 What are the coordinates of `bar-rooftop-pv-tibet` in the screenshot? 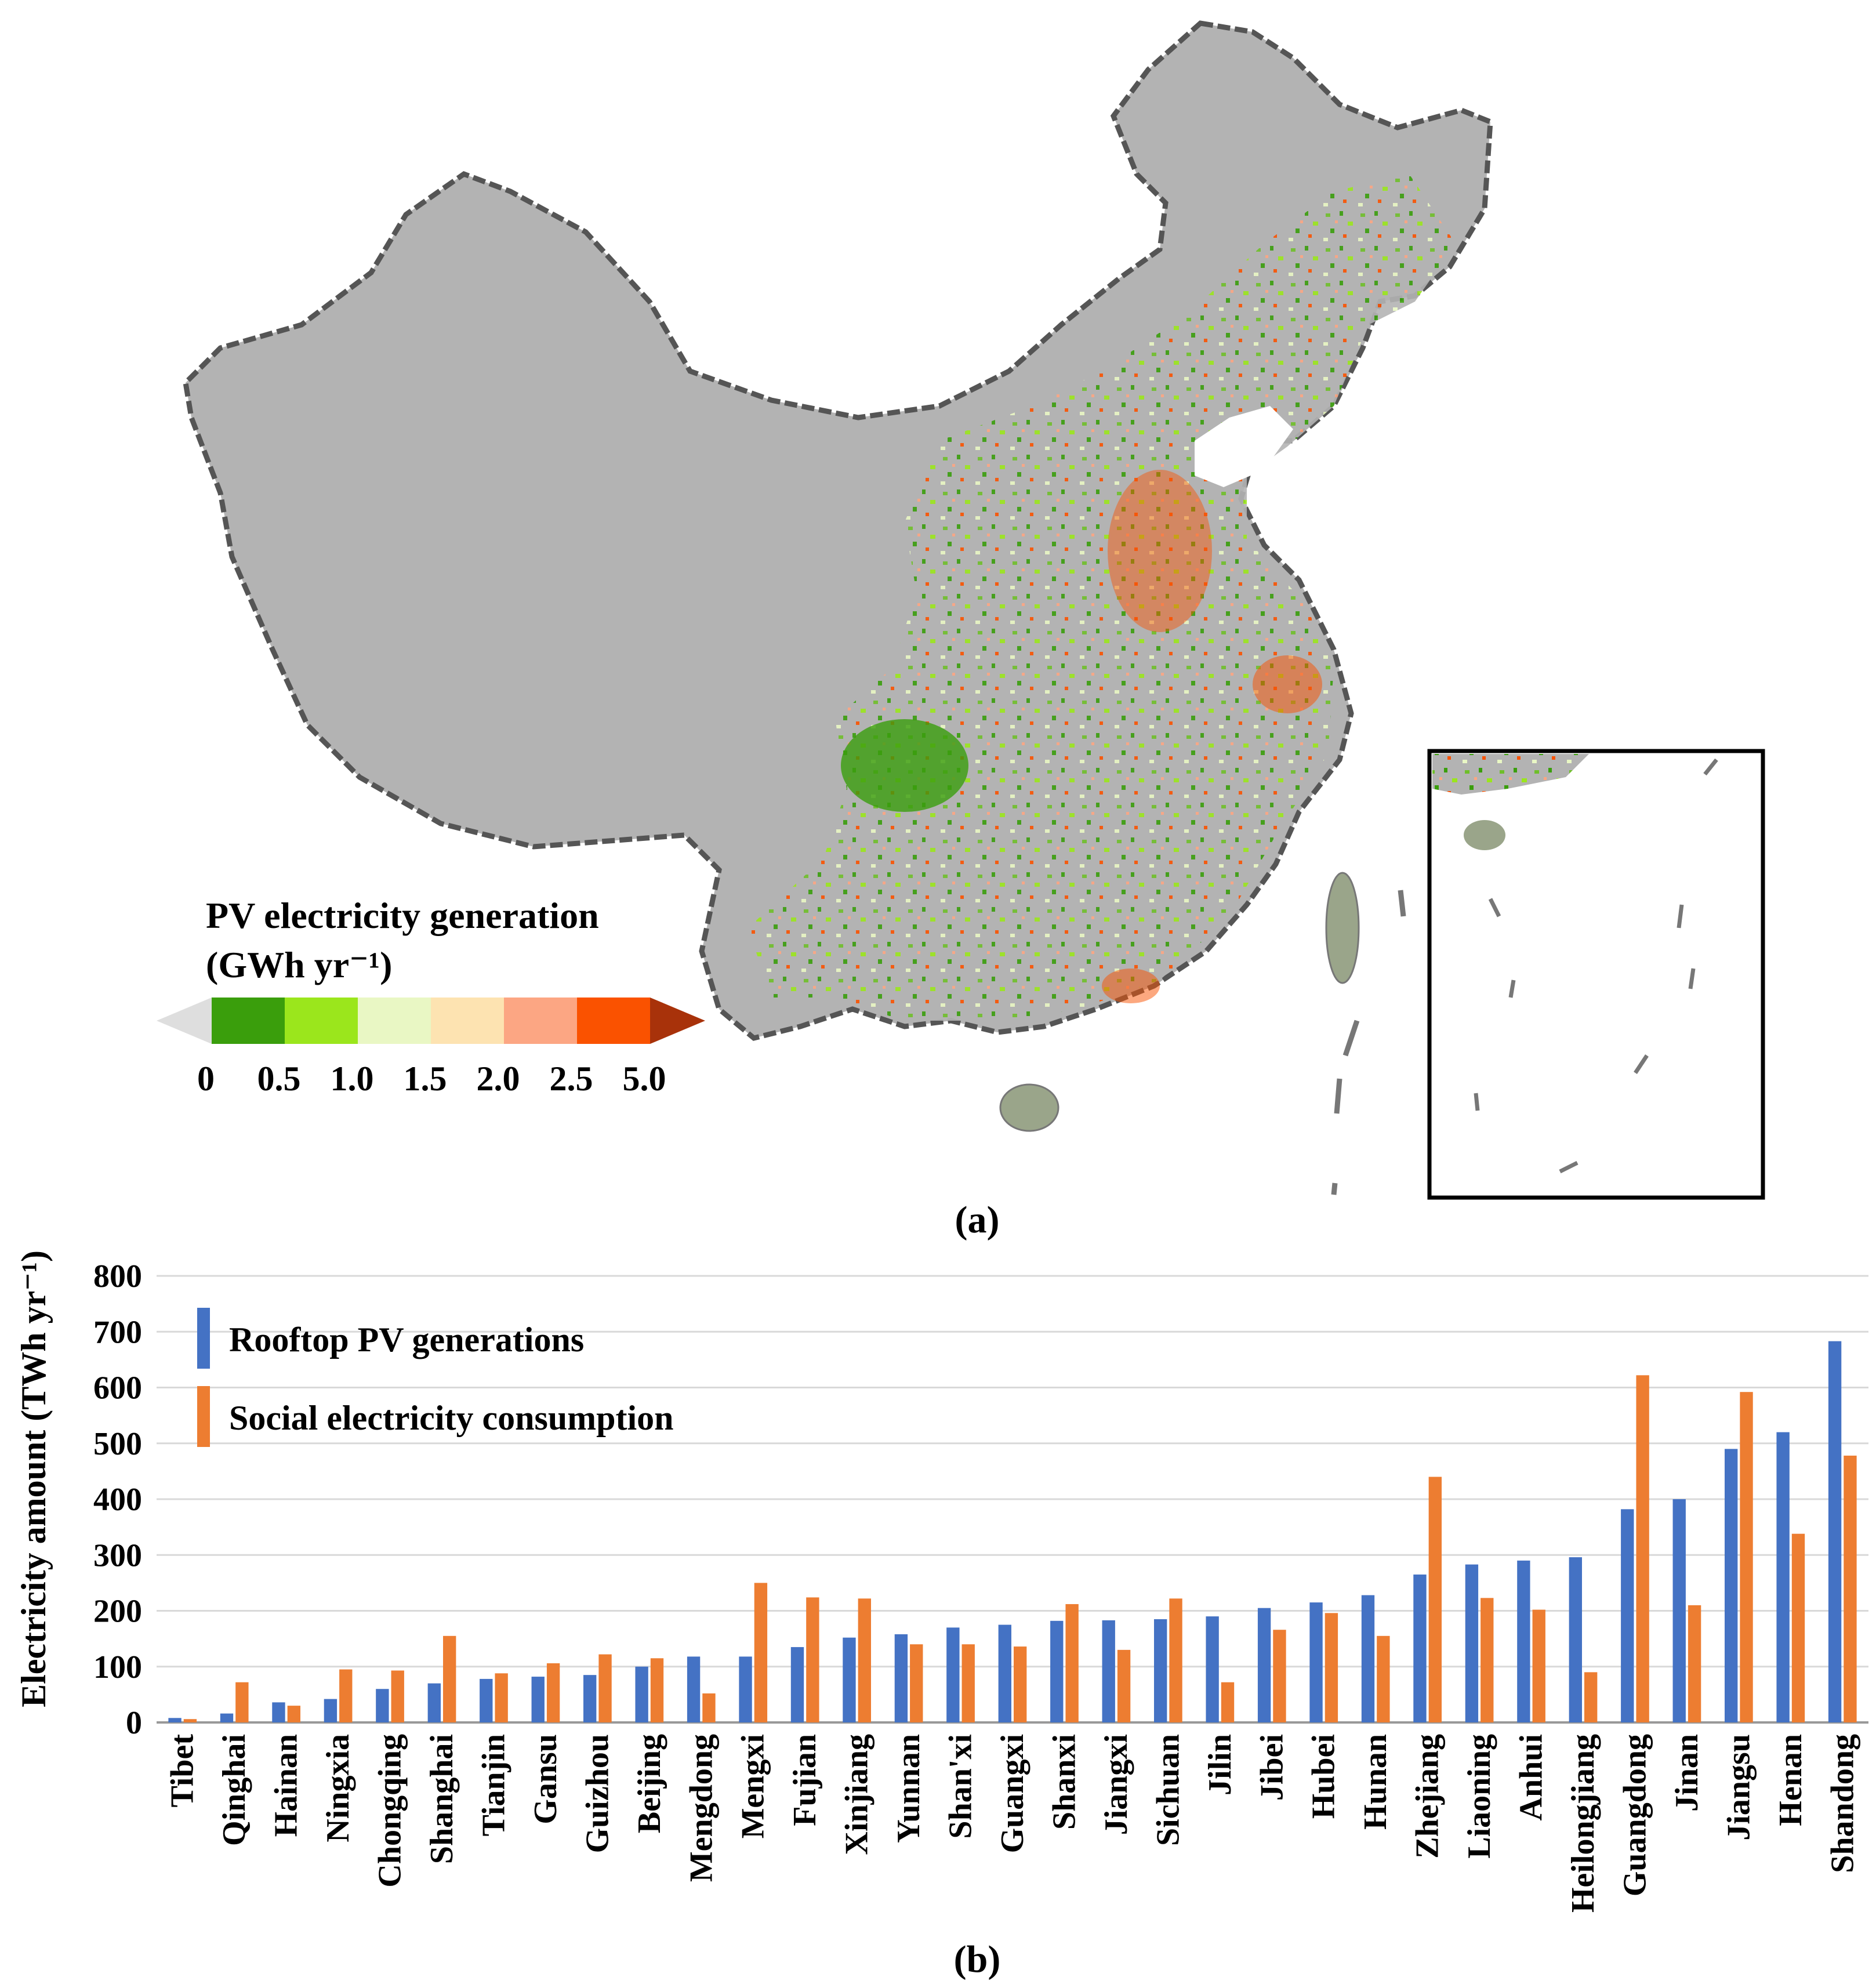 It's located at (175, 1720).